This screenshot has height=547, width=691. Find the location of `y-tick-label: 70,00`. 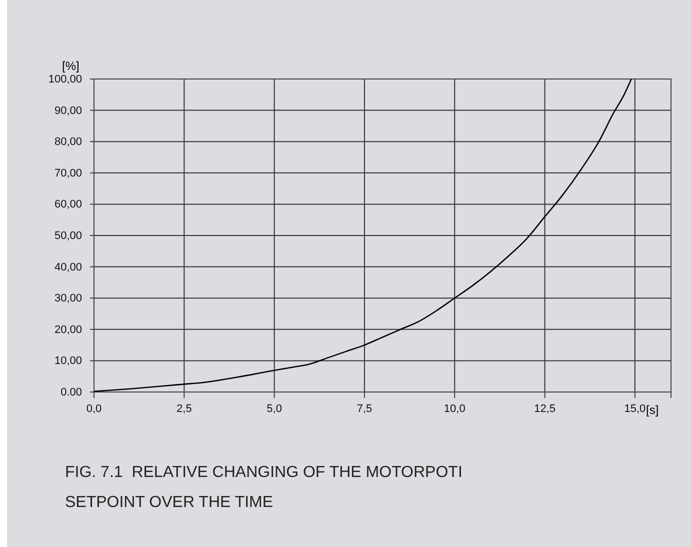

y-tick-label: 70,00 is located at coordinates (68, 173).